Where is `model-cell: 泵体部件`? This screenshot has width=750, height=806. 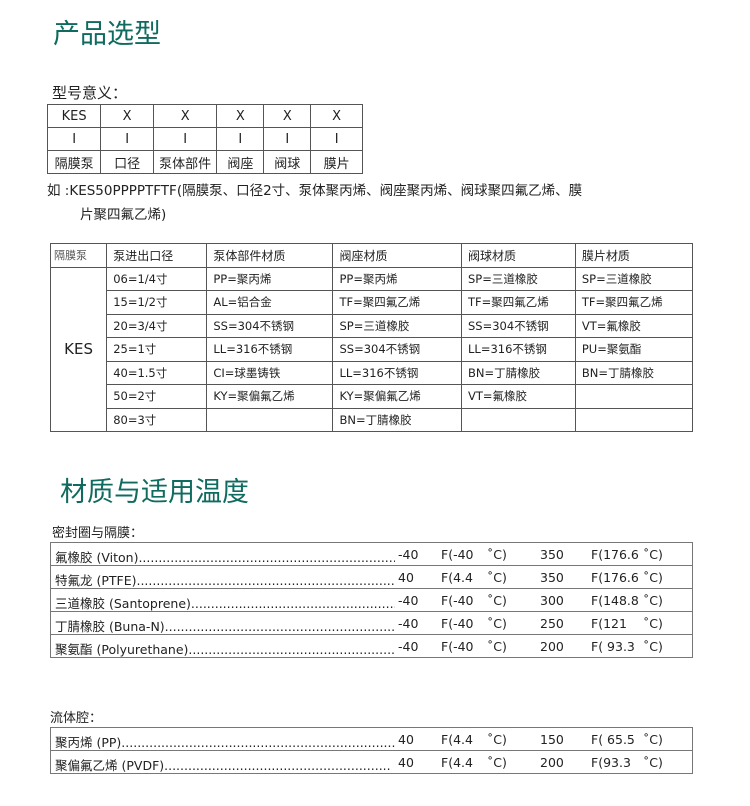 model-cell: 泵体部件 is located at coordinates (185, 162).